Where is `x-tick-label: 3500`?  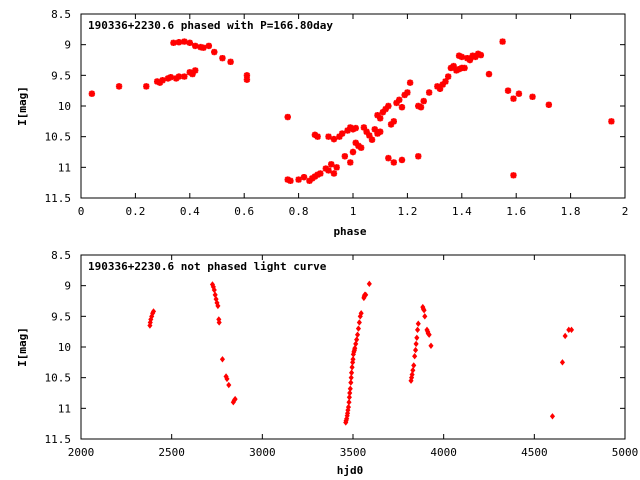
x-tick-label: 3500 is located at coordinates (353, 452).